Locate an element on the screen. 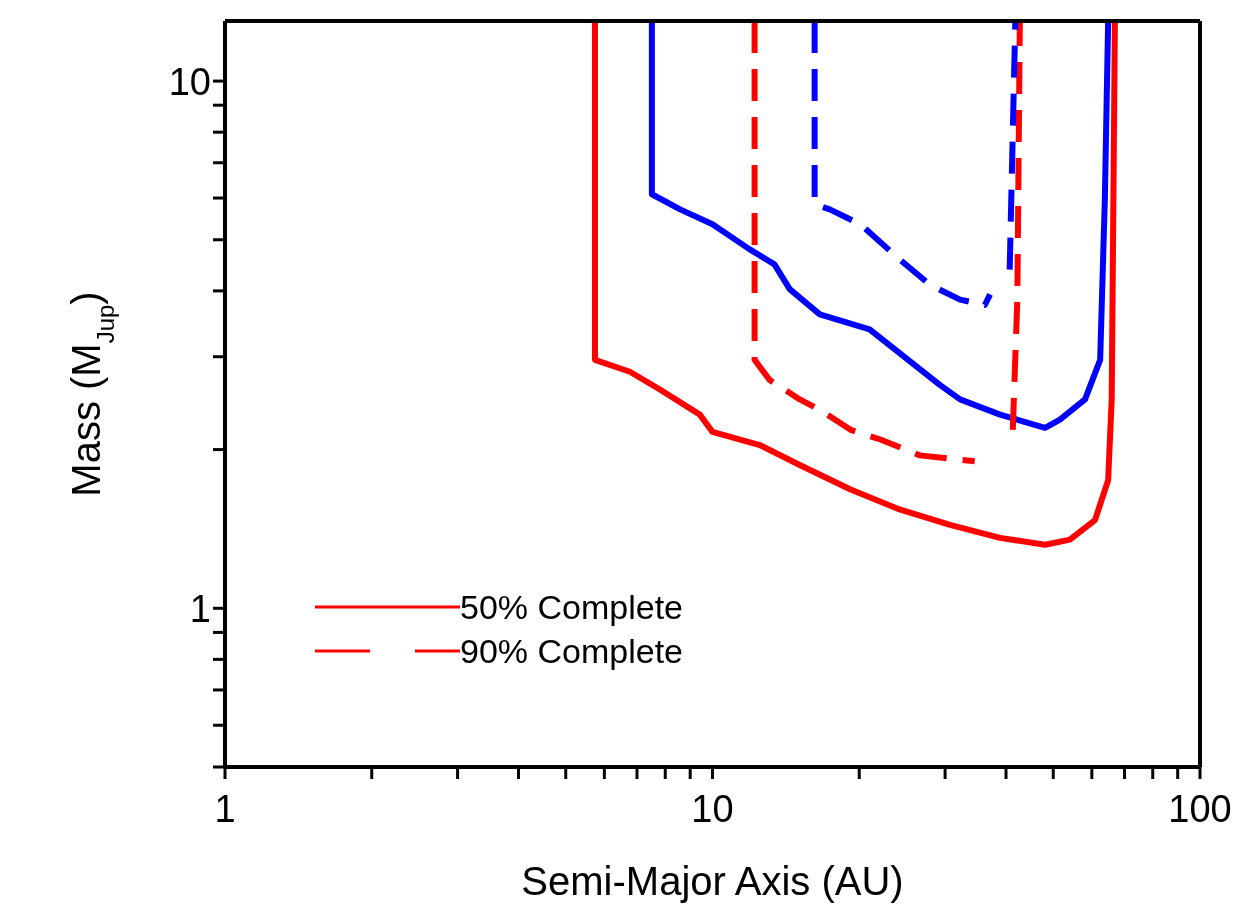 The image size is (1250, 917). legend-label: 90% Complete is located at coordinates (572, 651).